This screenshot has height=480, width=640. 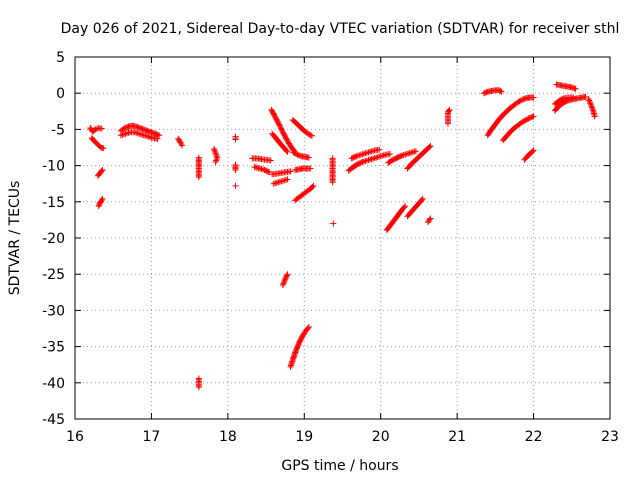 I want to click on x-tick-label: 16, so click(x=75, y=437).